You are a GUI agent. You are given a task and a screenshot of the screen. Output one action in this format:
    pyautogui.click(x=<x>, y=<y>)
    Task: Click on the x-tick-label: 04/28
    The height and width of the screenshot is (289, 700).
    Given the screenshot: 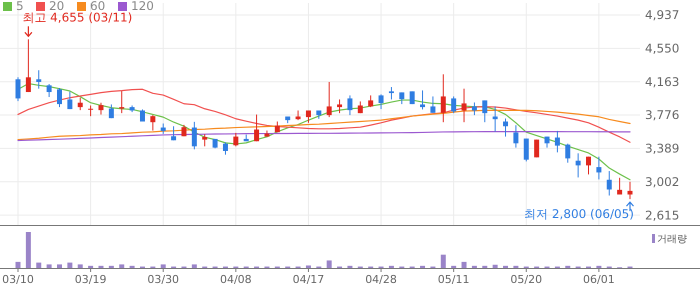 What is the action you would take?
    pyautogui.click(x=381, y=279)
    